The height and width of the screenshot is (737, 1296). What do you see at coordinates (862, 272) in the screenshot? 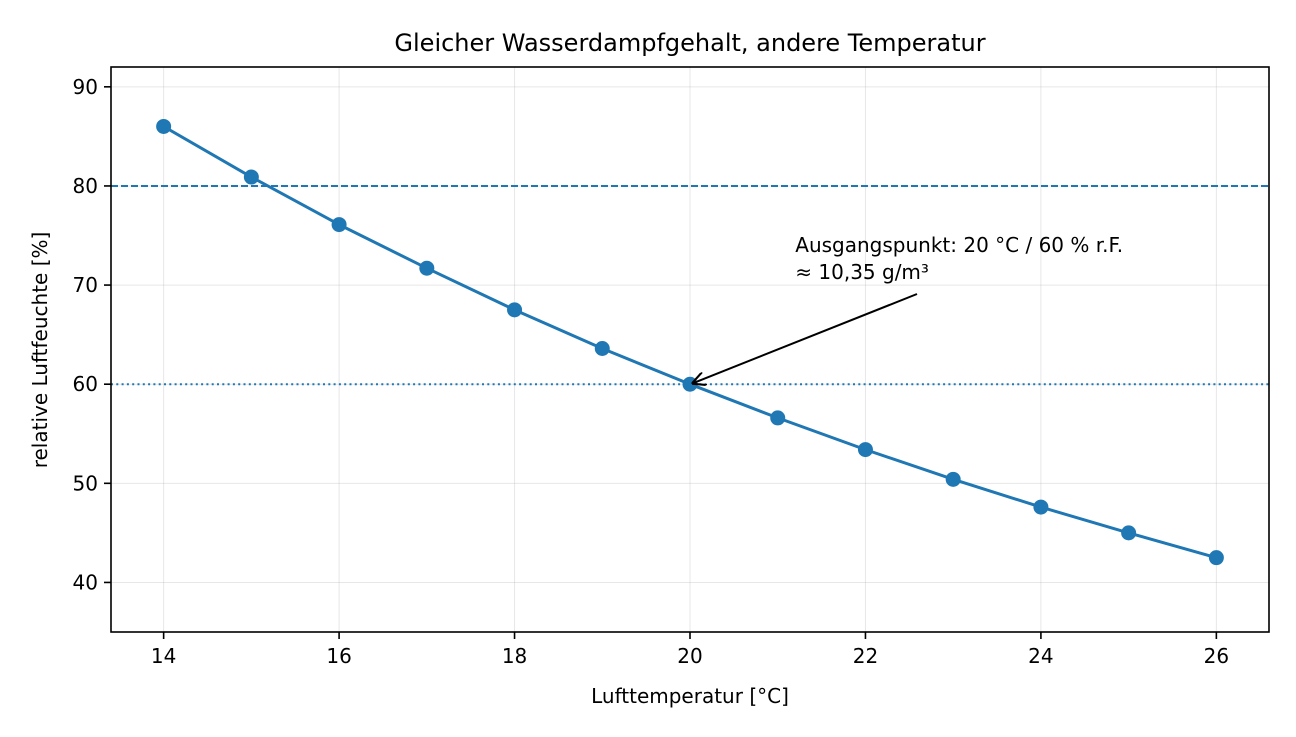
I see `annotation-text-line-2: ≈ 10,35 g/m³` at bounding box center [862, 272].